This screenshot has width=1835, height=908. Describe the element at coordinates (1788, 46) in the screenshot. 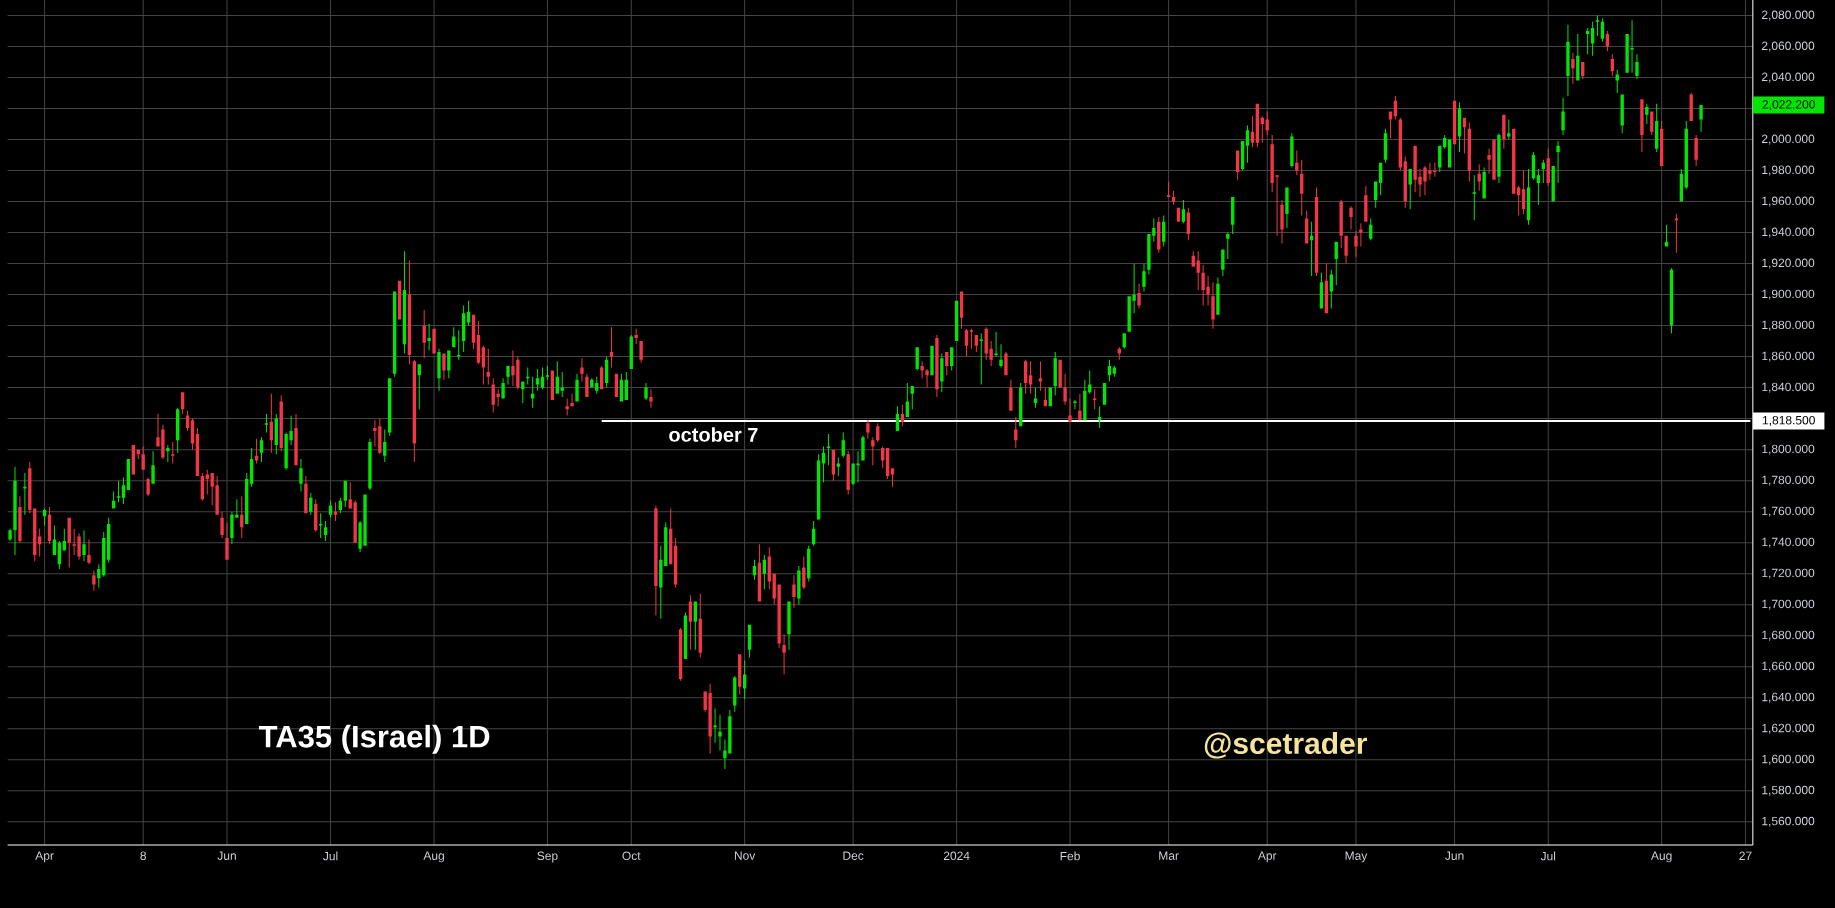

I see `y-tick-label: 2,060.000` at that location.